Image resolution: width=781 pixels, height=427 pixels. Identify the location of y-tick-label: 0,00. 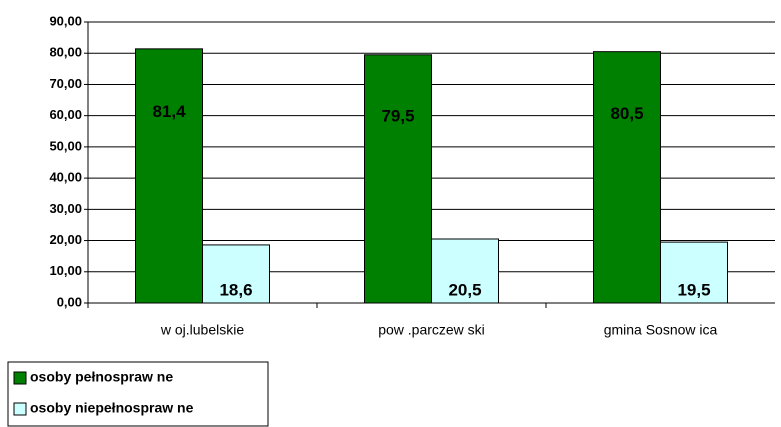
(69, 301).